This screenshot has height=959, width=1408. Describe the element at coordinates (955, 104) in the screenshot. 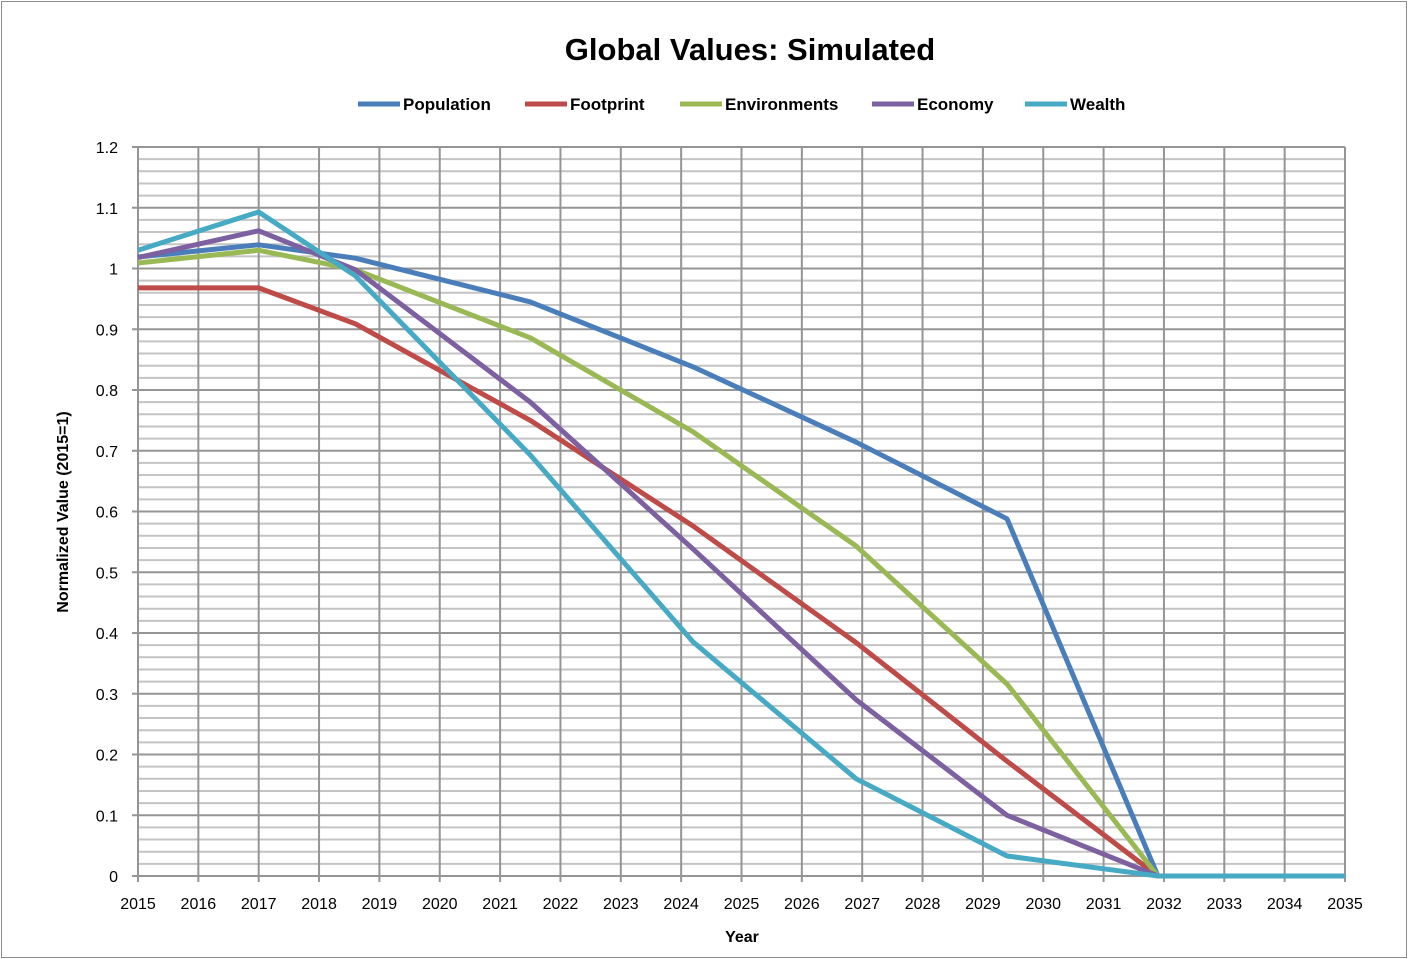

I see `legend-label: Economy` at that location.